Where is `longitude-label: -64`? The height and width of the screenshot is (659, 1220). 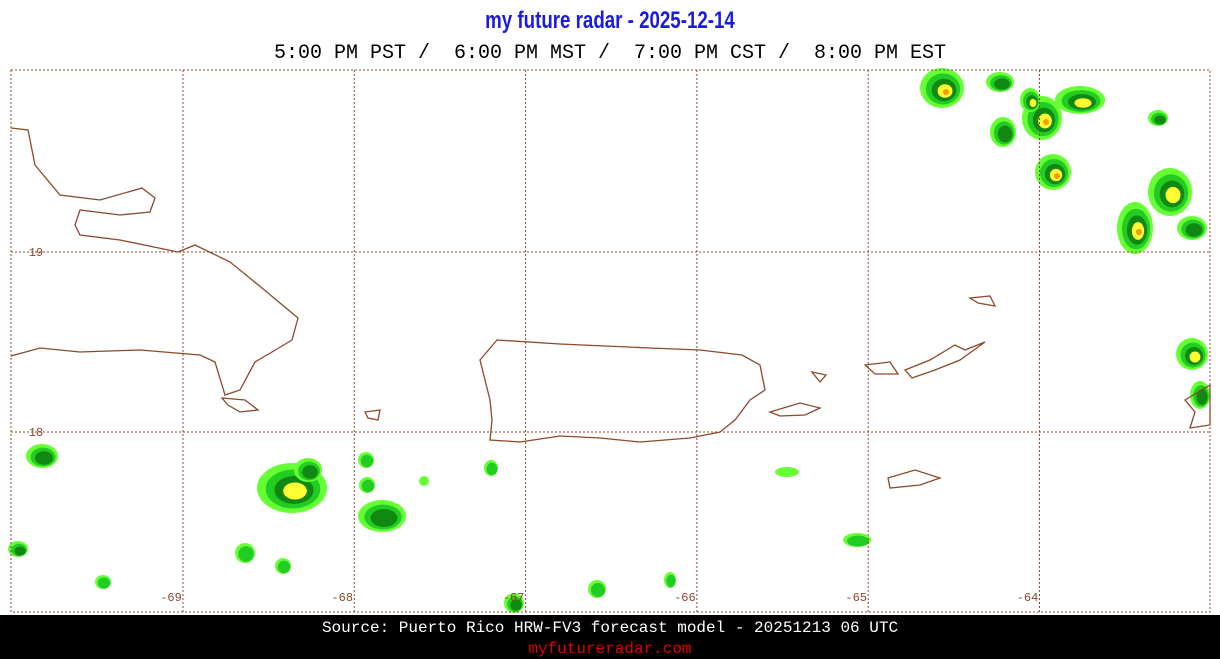 longitude-label: -64 is located at coordinates (1028, 598).